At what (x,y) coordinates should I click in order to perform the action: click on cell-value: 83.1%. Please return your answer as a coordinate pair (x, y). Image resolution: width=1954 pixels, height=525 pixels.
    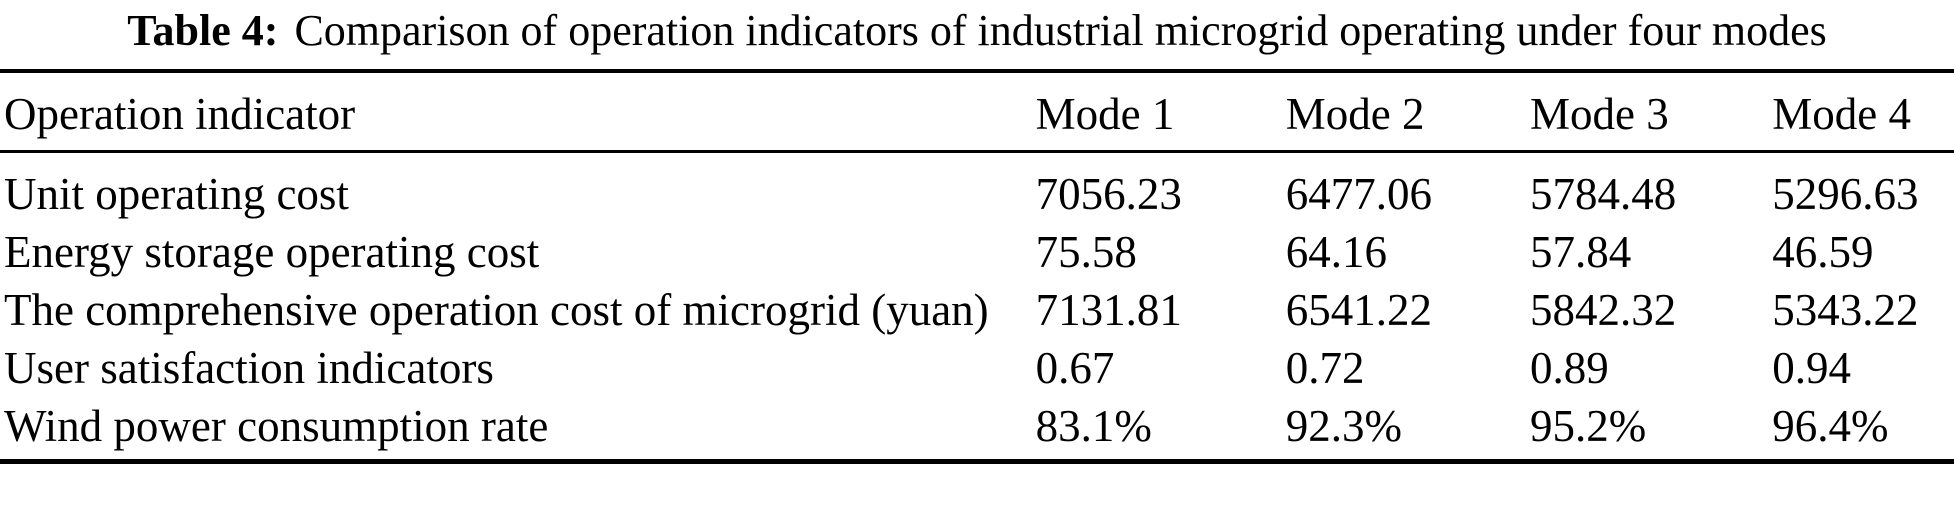
    Looking at the image, I should click on (1093, 426).